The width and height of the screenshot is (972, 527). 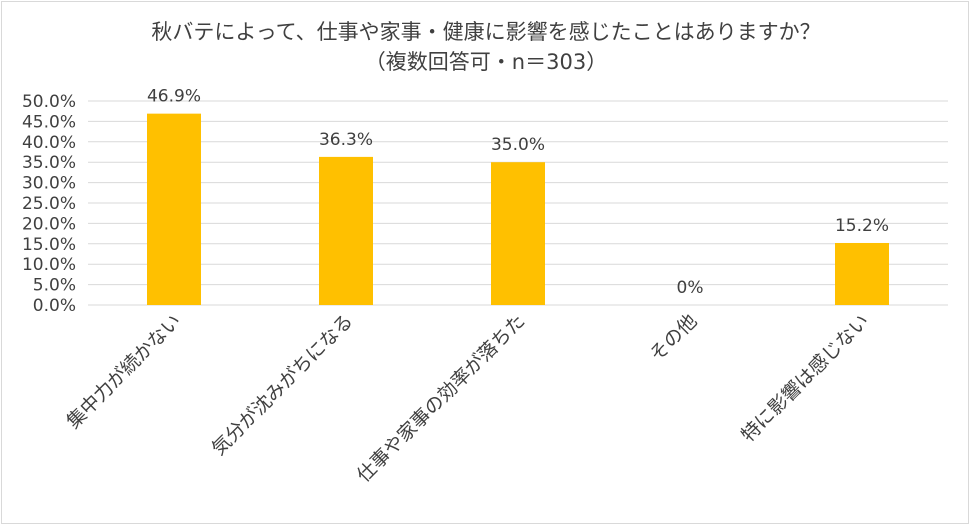 I want to click on category-label: その他, so click(x=674, y=338).